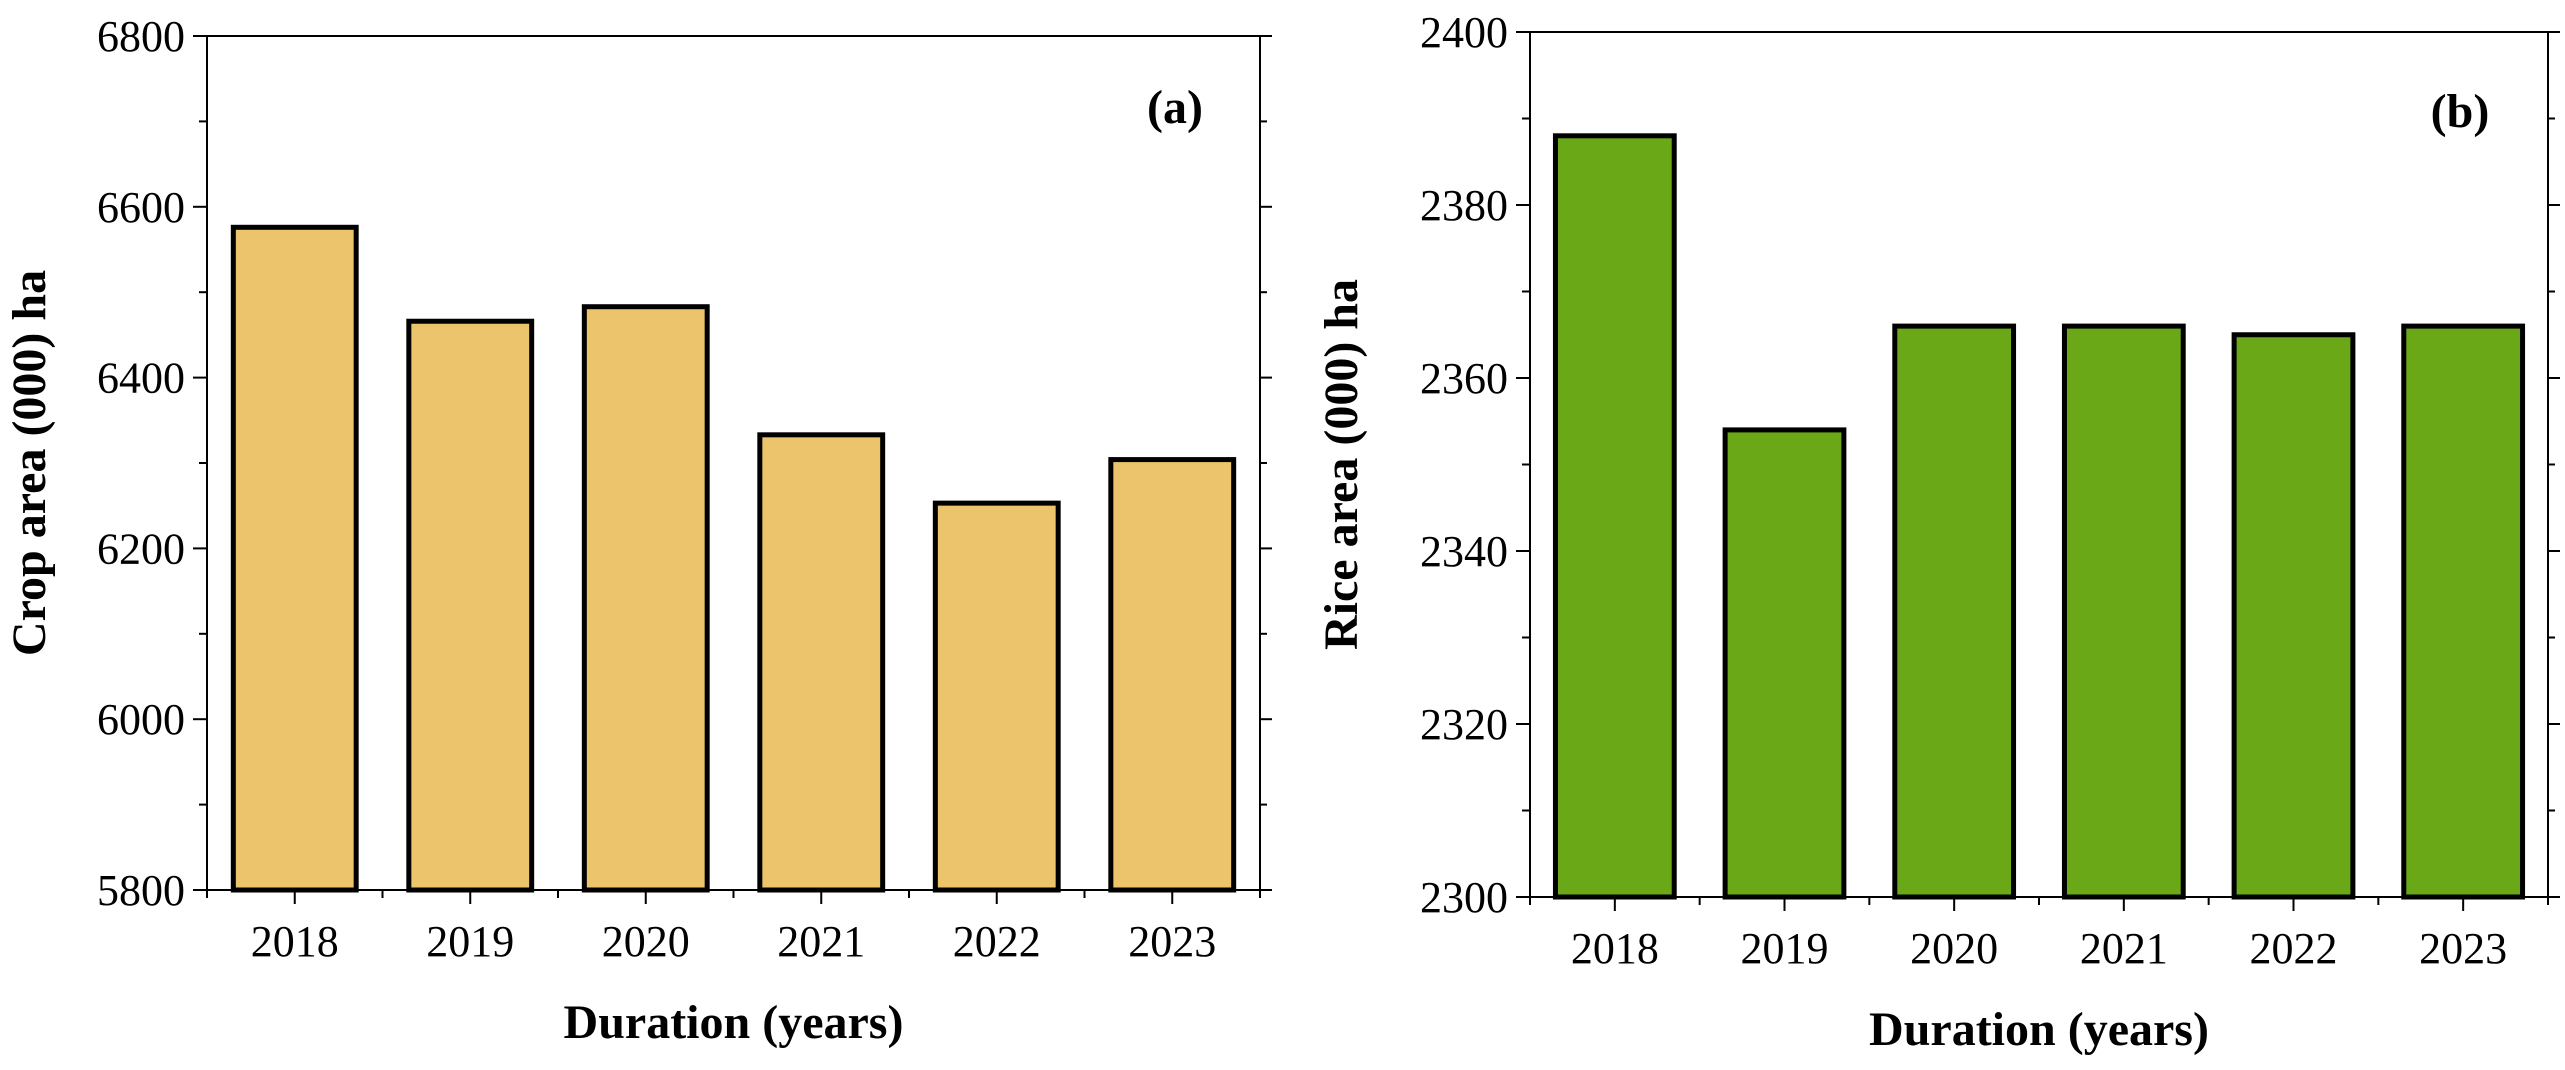 The image size is (2565, 1070). I want to click on y-axis-title: Rice area (000) ha, so click(1341, 464).